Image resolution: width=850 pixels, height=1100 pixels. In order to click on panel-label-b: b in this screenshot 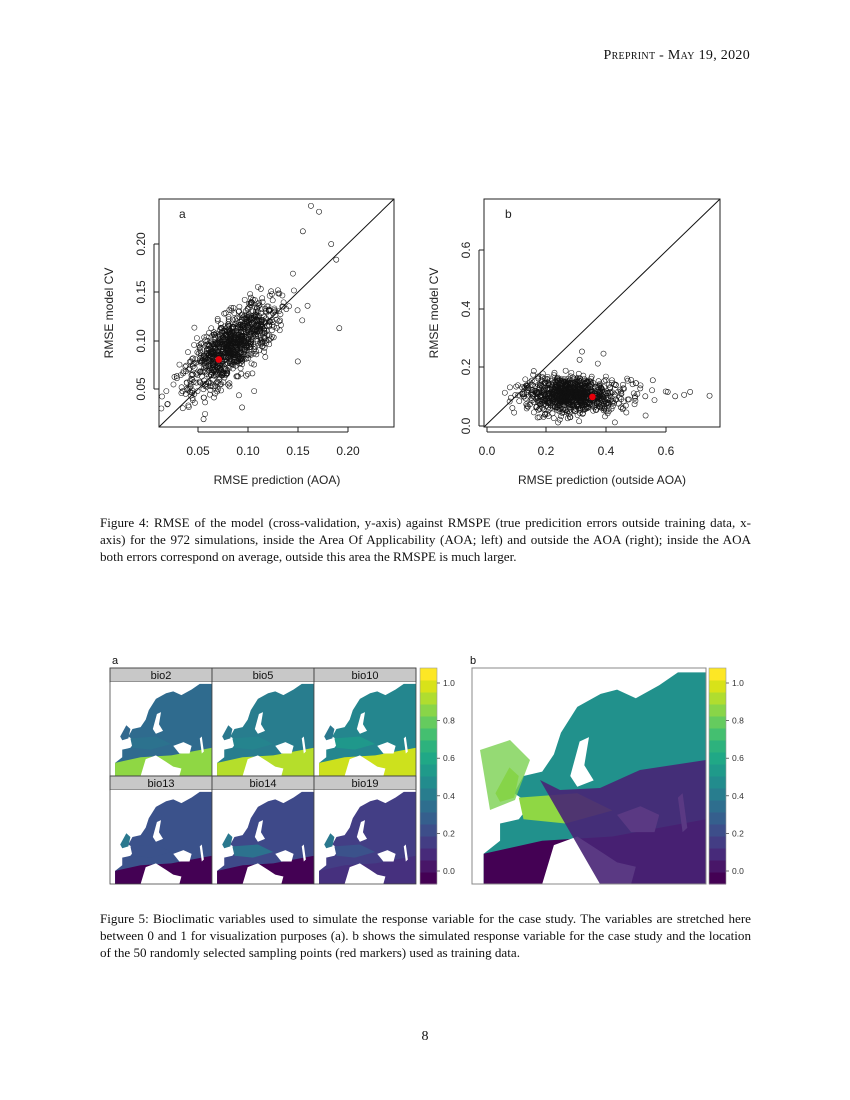, I will do `click(508, 214)`.